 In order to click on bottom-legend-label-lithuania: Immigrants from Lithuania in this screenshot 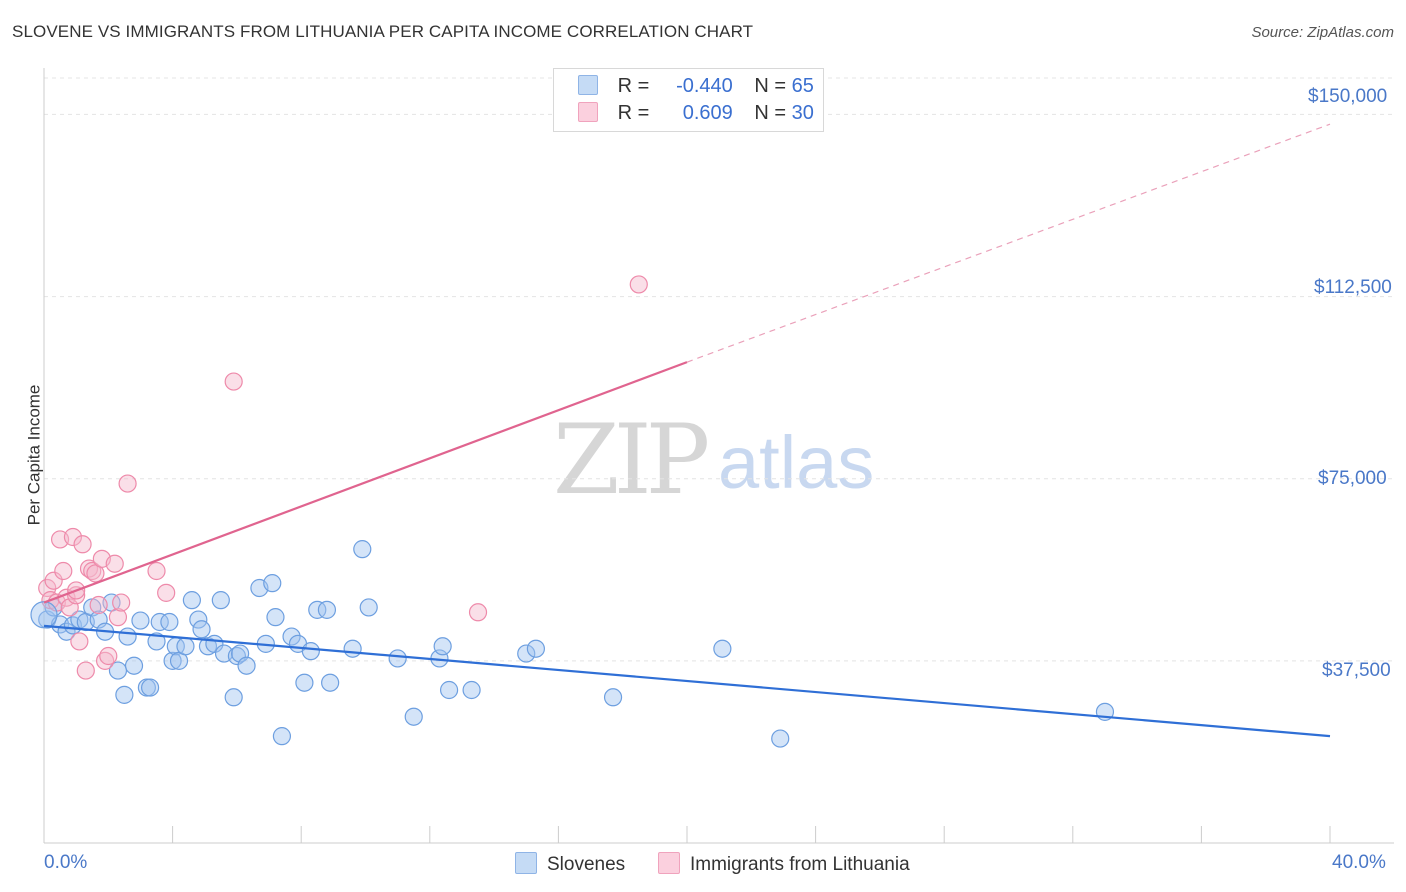, I will do `click(800, 864)`.